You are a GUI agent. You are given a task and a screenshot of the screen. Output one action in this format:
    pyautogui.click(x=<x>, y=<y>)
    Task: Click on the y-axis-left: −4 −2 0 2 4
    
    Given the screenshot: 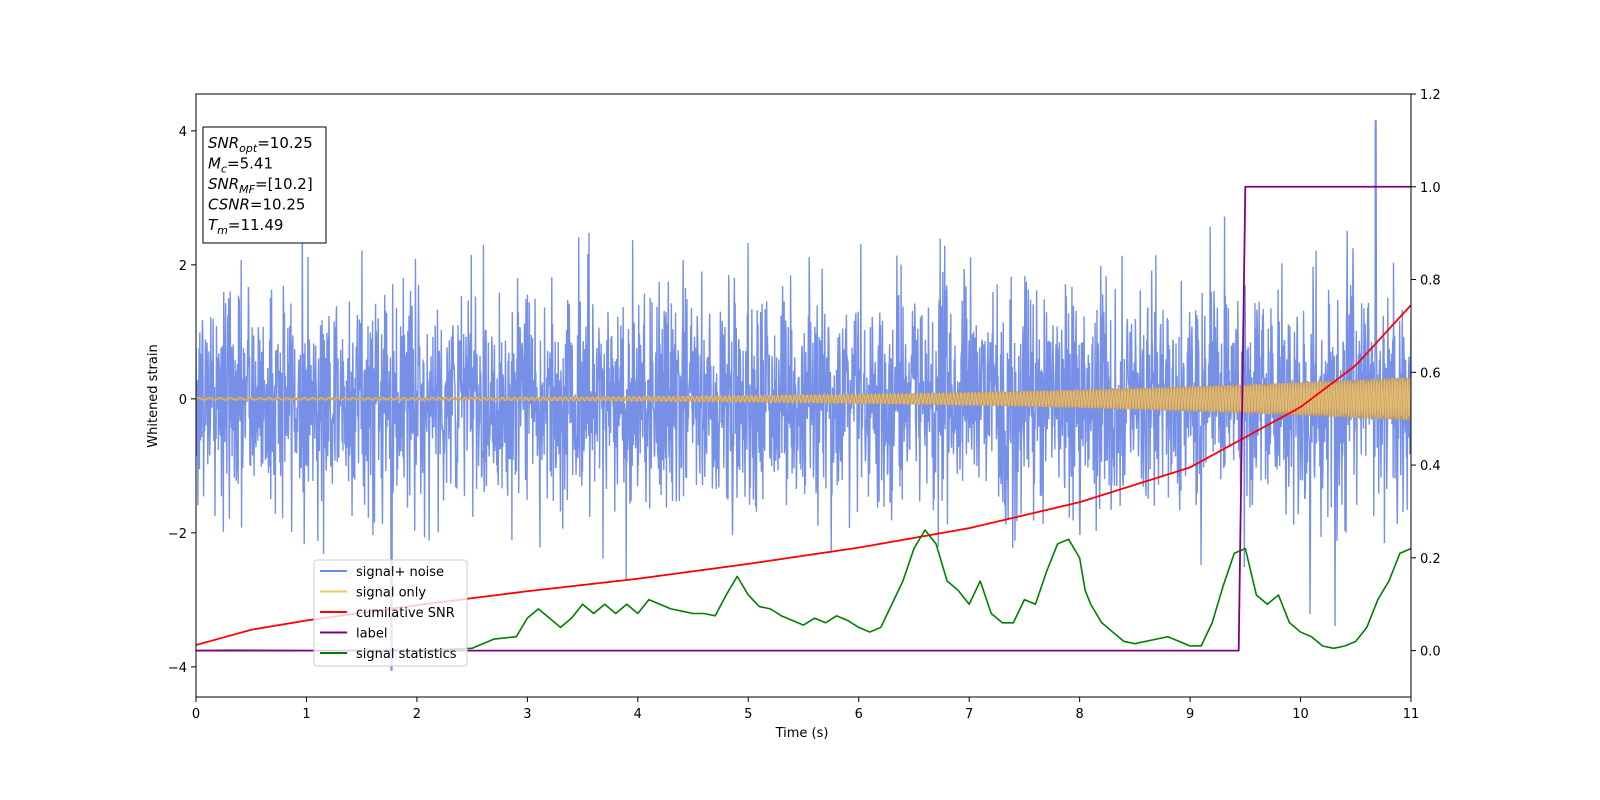 What is the action you would take?
    pyautogui.click(x=182, y=400)
    